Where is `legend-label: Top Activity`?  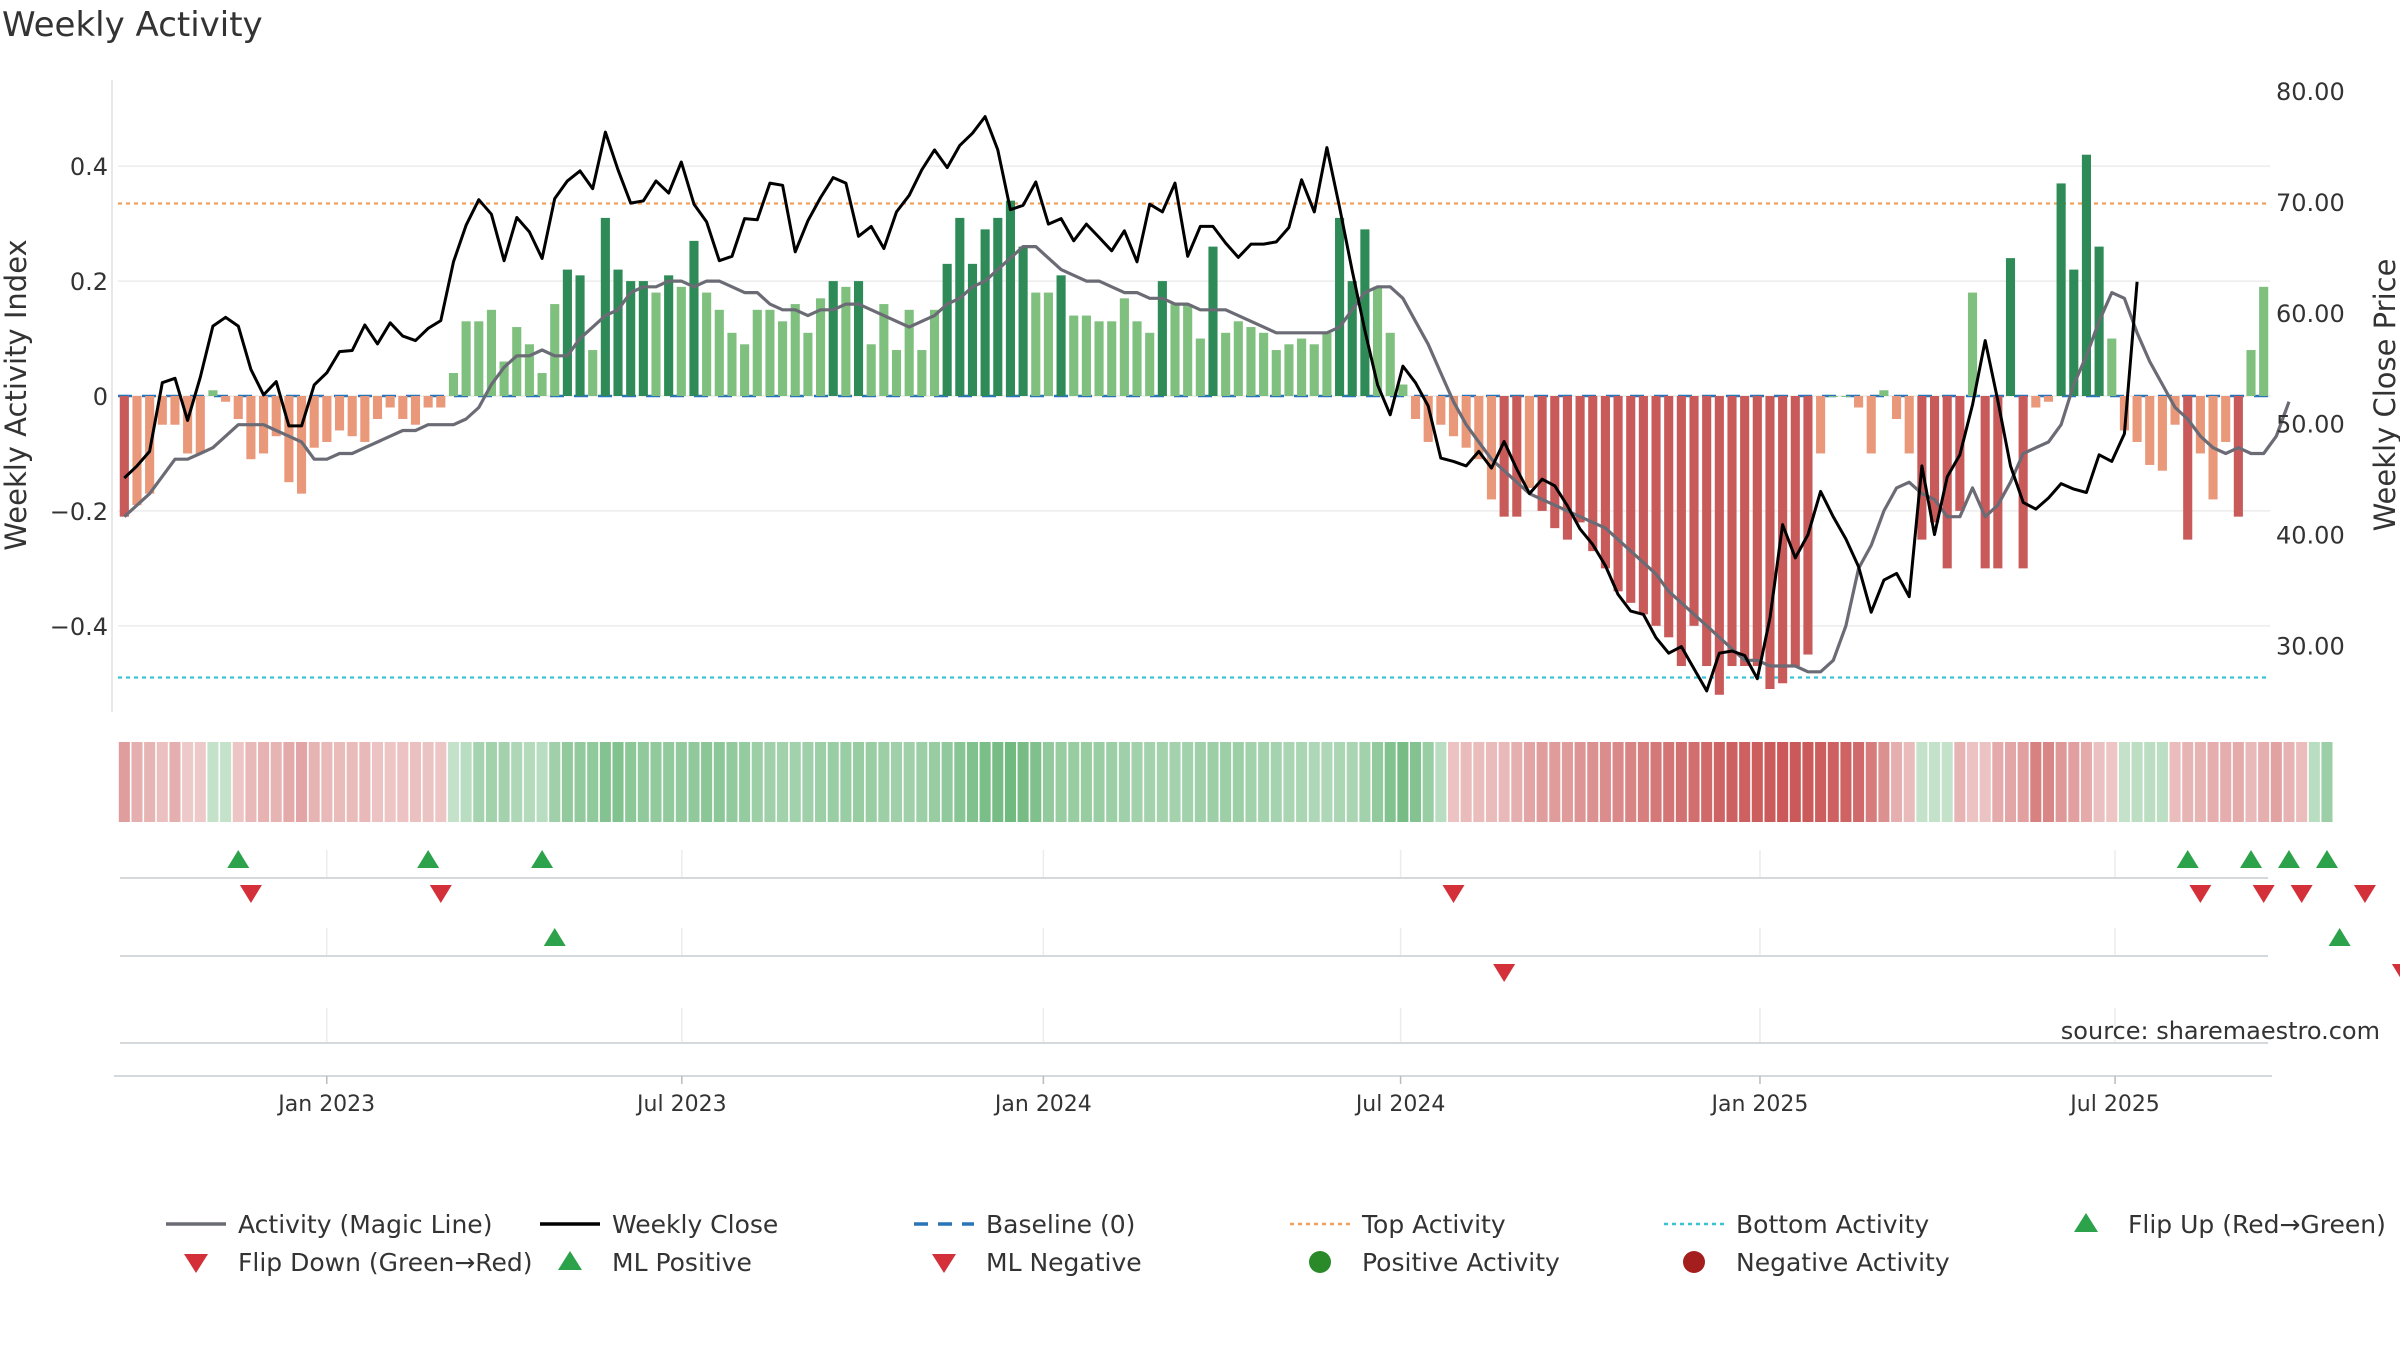 legend-label: Top Activity is located at coordinates (1433, 1224).